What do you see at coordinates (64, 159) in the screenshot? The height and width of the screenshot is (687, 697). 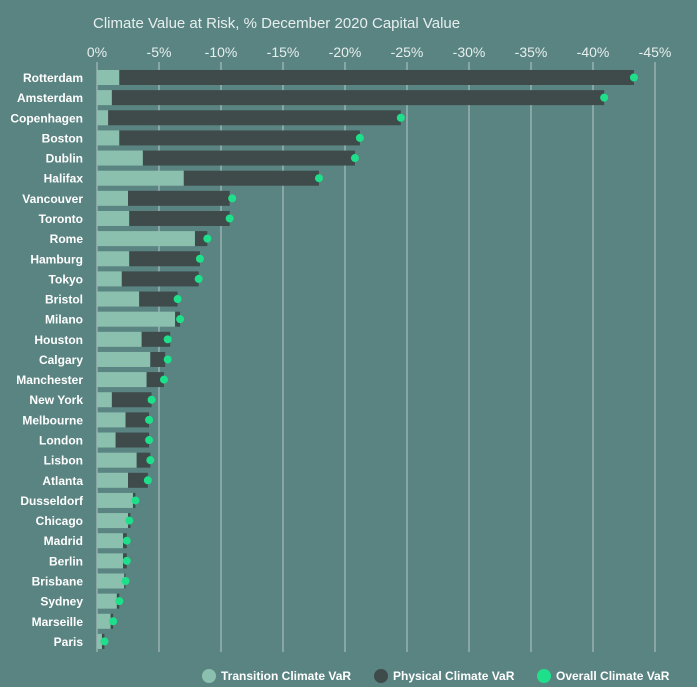 I see `category-label: Dublin` at bounding box center [64, 159].